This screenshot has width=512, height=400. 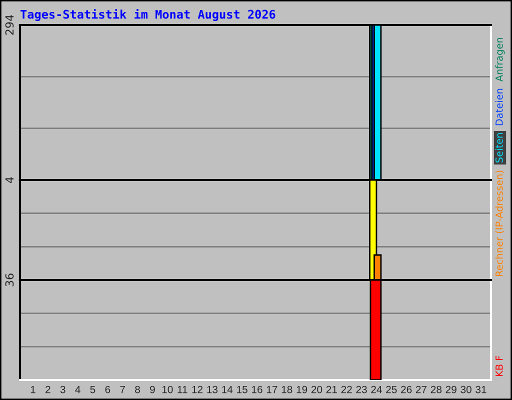 What do you see at coordinates (451, 390) in the screenshot?
I see `x-tick-label: 29` at bounding box center [451, 390].